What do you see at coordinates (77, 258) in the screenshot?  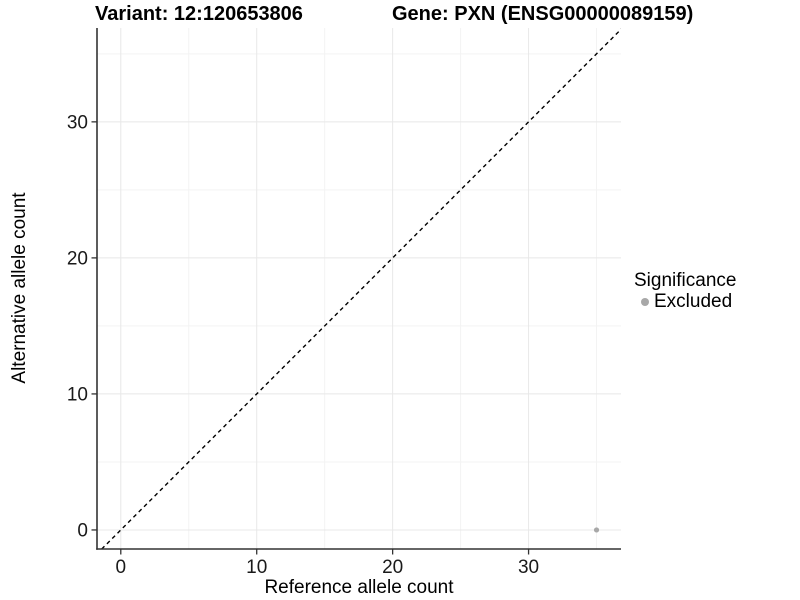 I see `y-tick-label: 20` at bounding box center [77, 258].